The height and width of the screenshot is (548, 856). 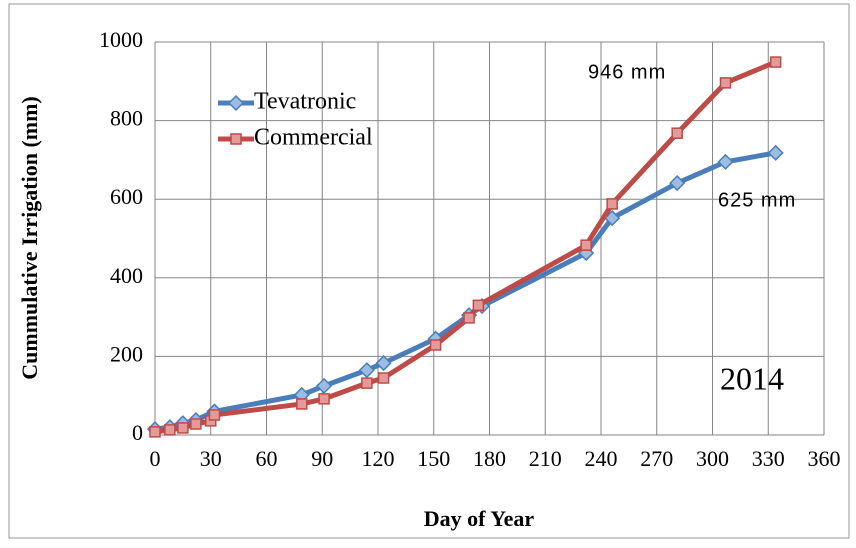 I want to click on y-tick-label: 600, so click(x=126, y=196).